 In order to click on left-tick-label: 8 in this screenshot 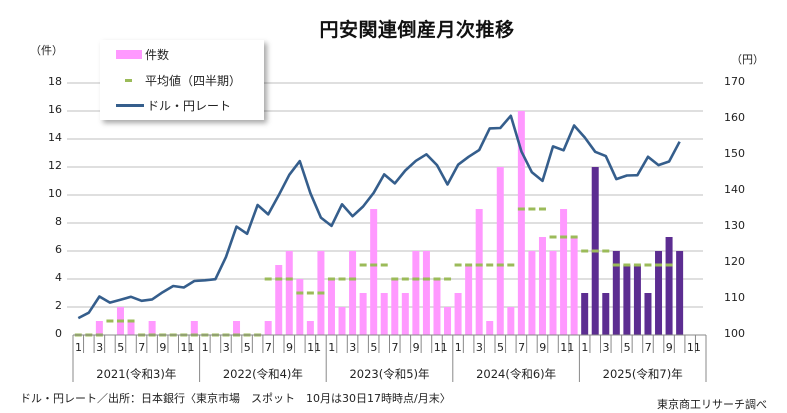, I will do `click(58, 221)`.